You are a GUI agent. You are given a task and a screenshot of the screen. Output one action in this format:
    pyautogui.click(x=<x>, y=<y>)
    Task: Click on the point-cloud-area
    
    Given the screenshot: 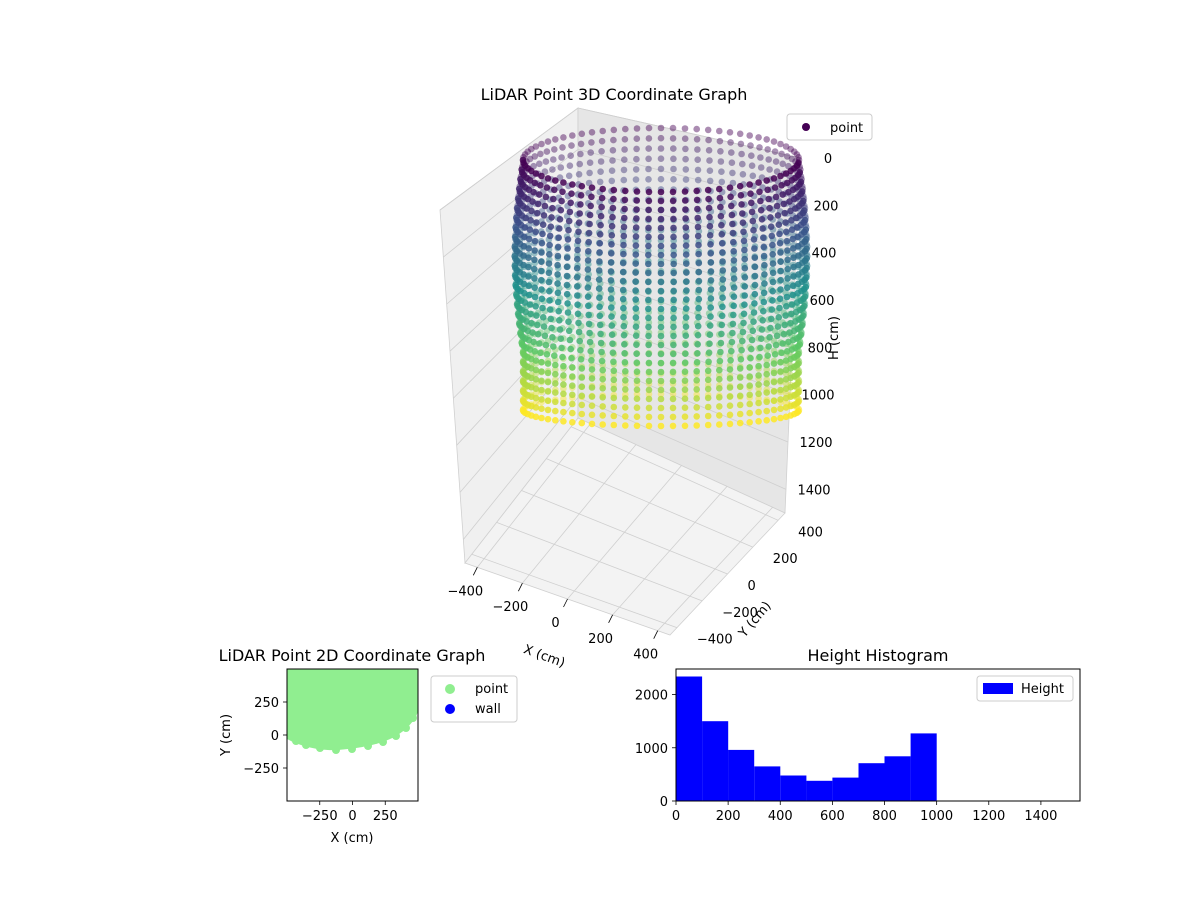 What is the action you would take?
    pyautogui.click(x=352, y=710)
    